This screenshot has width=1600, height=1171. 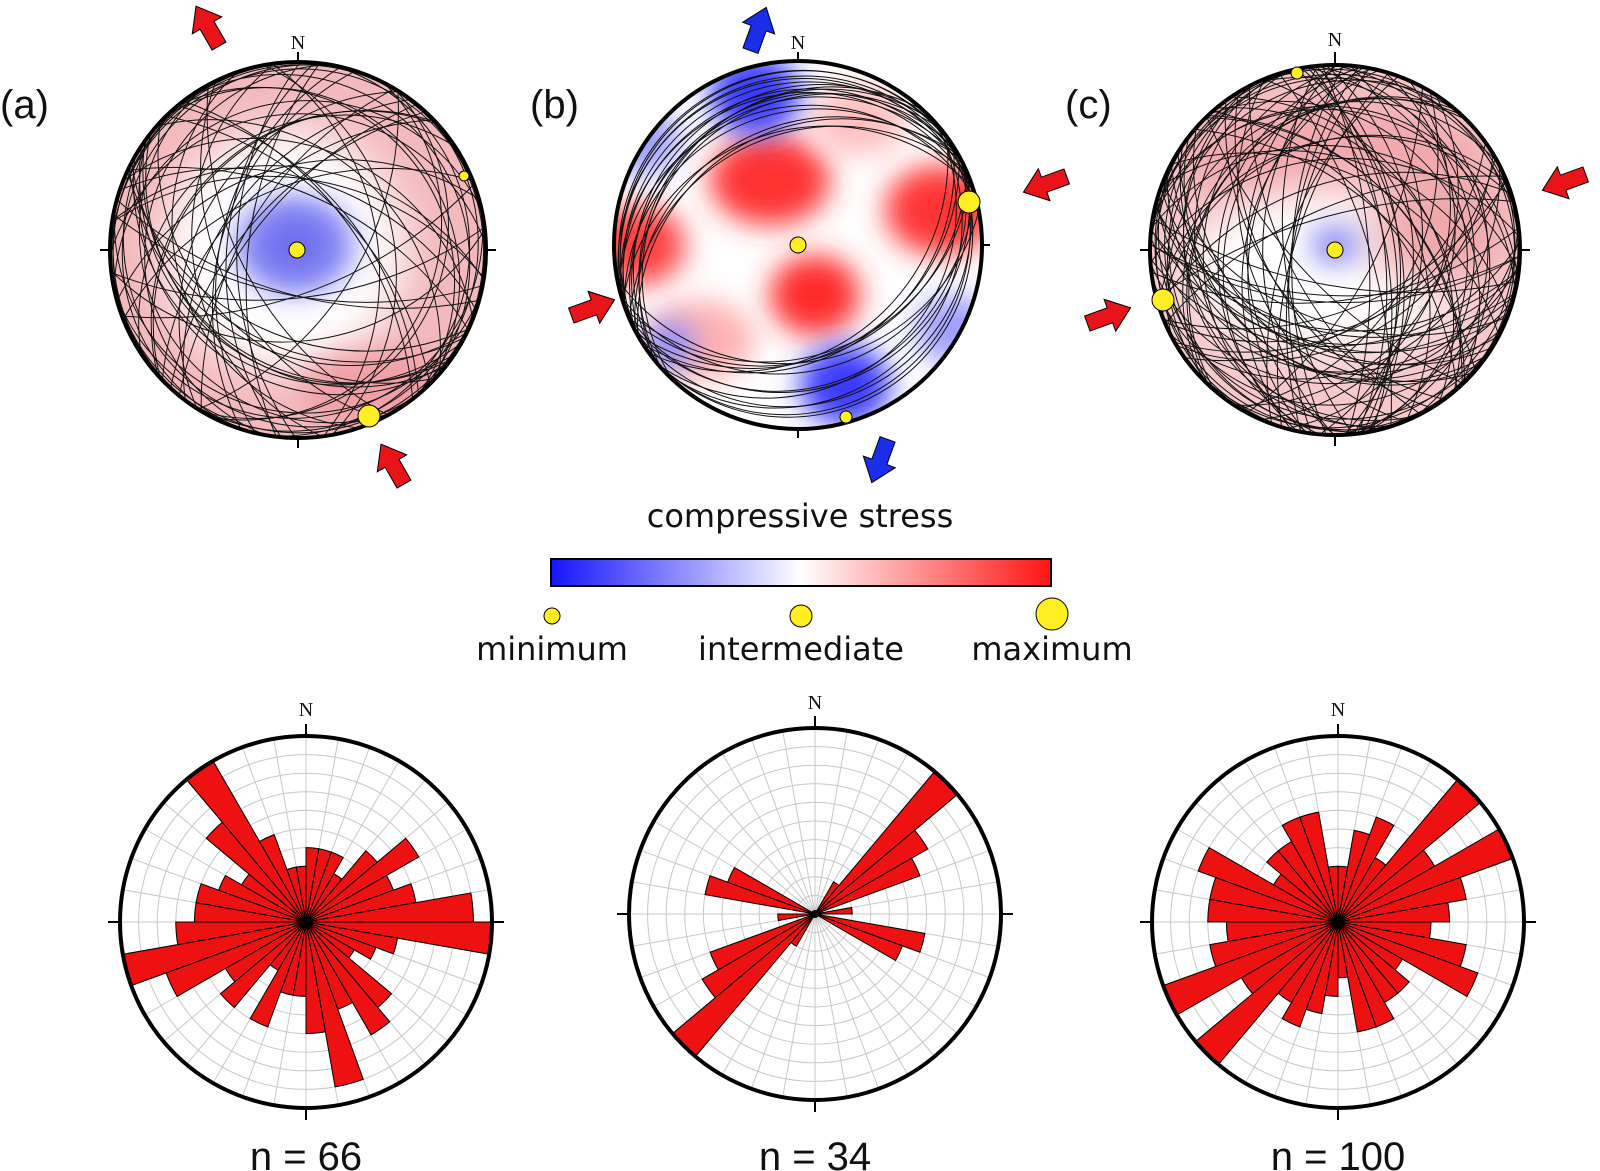 What do you see at coordinates (24, 105) in the screenshot?
I see `panel-label-a: (a)` at bounding box center [24, 105].